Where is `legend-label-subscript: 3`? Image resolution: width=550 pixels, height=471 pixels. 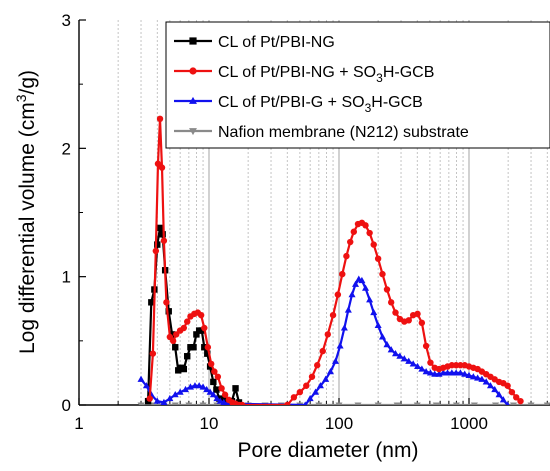
legend-label-subscript: 3 is located at coordinates (379, 78).